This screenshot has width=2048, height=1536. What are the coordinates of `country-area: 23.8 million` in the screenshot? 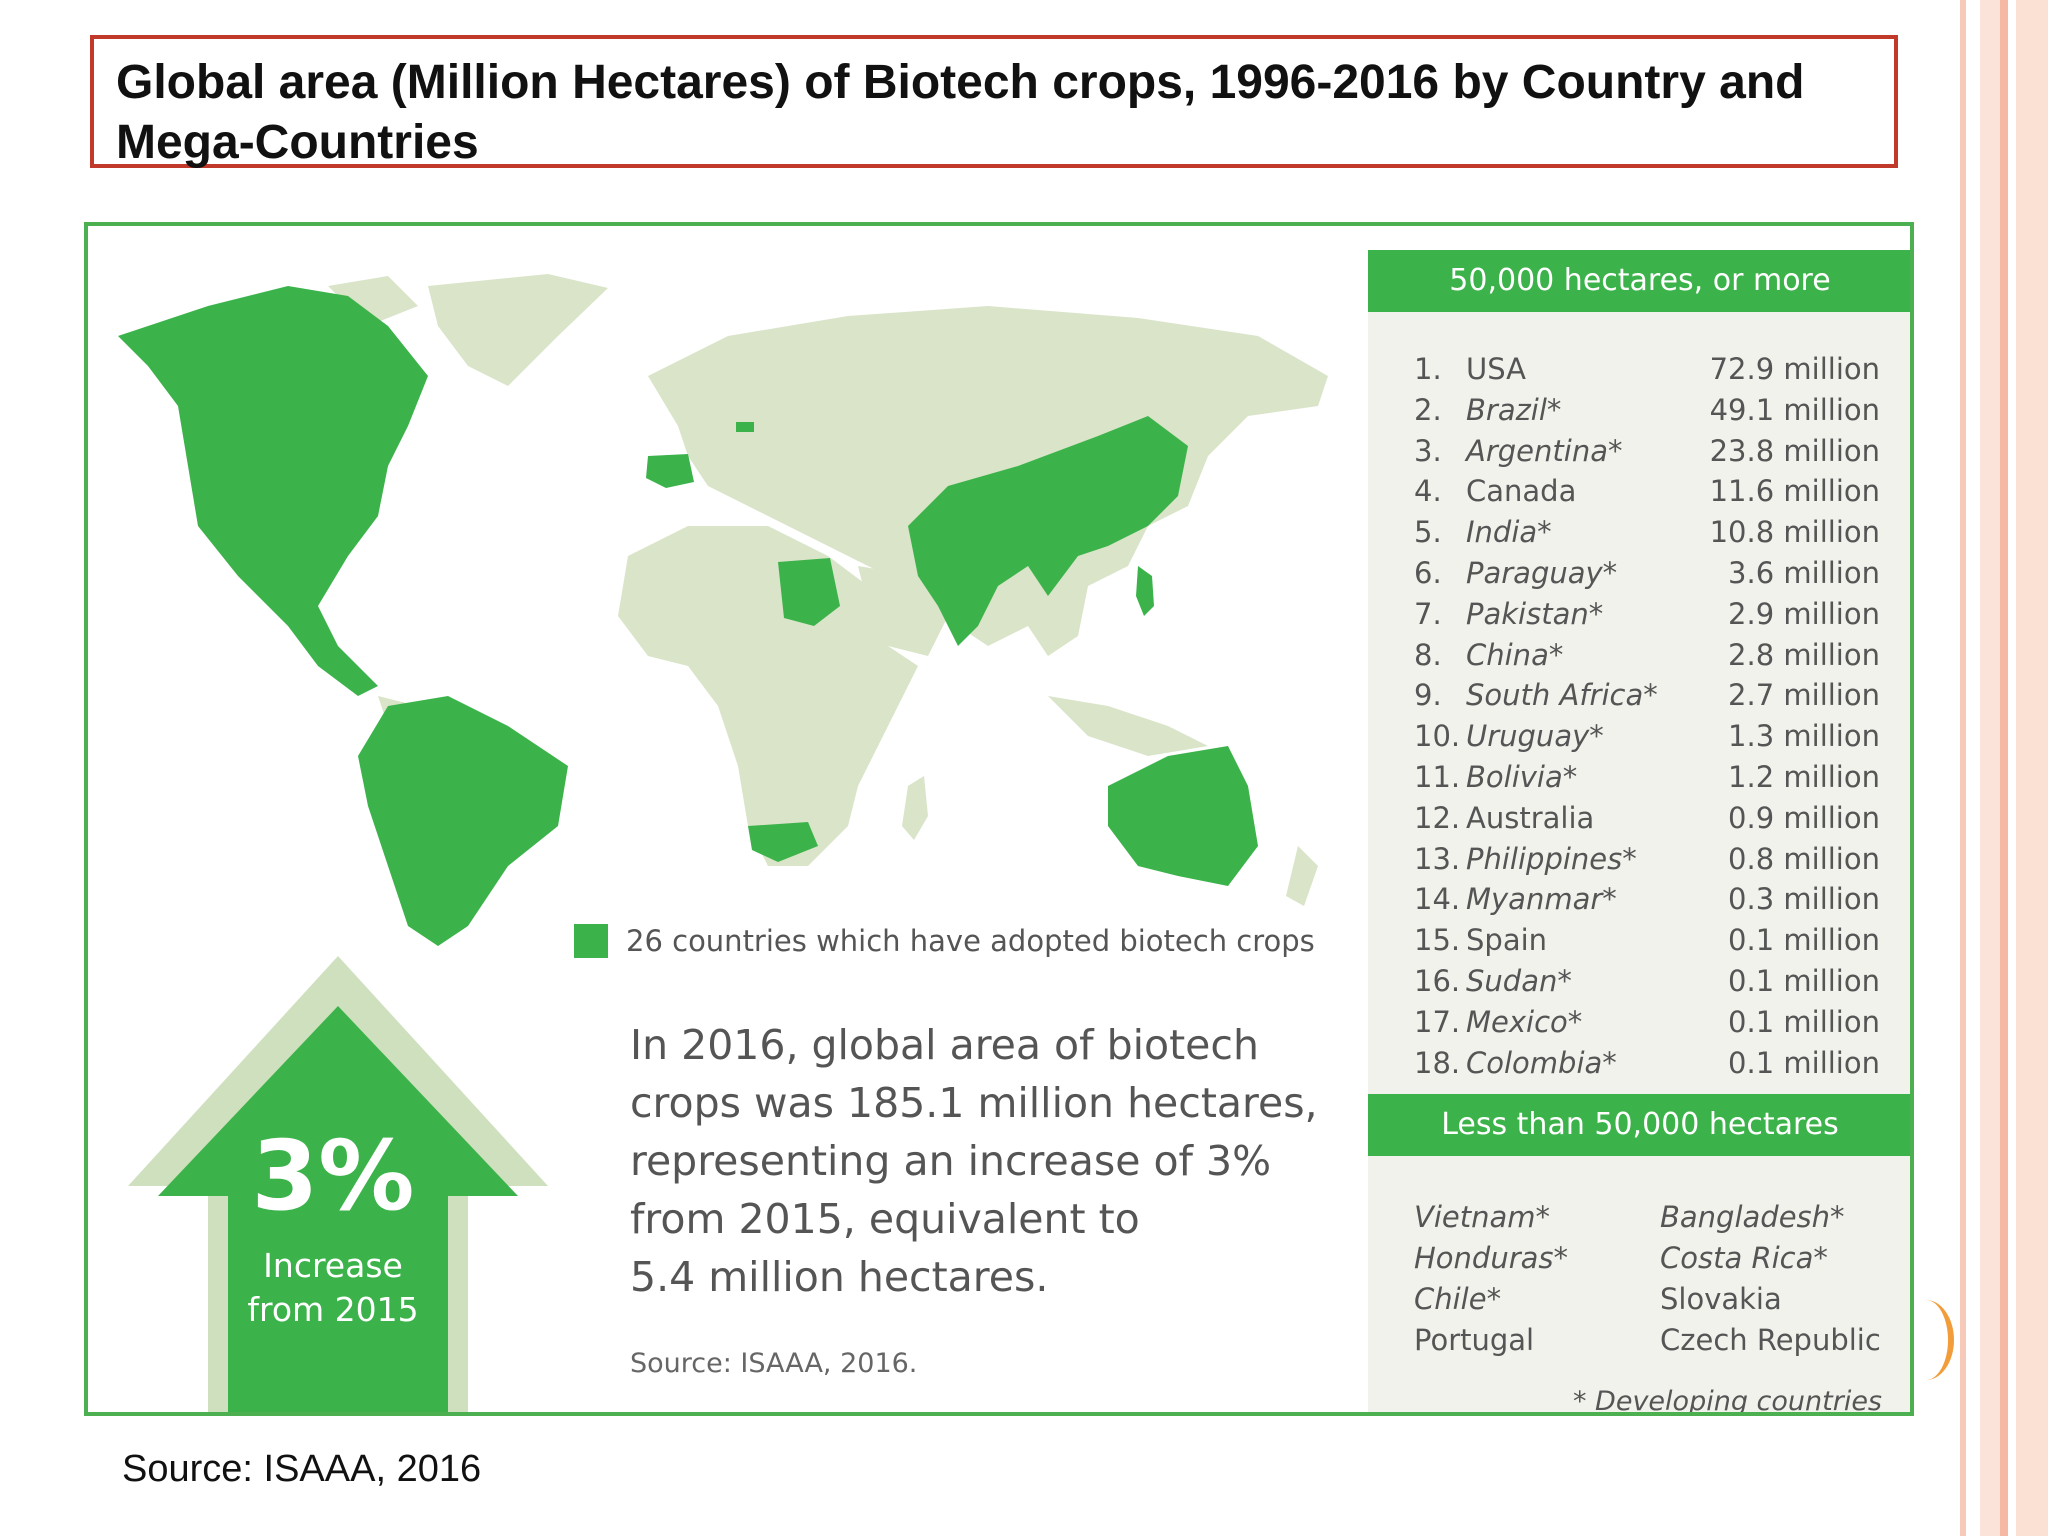 It's located at (1794, 450).